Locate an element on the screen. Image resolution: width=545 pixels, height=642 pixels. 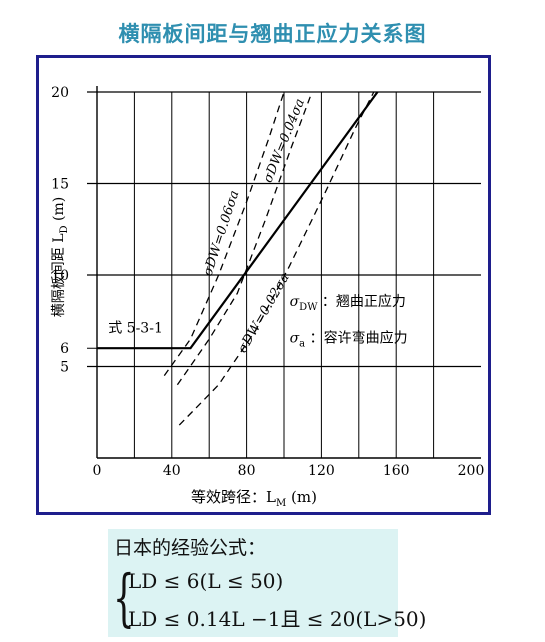
annotation-formula-label: 式 5-3-1 is located at coordinates (135, 329).